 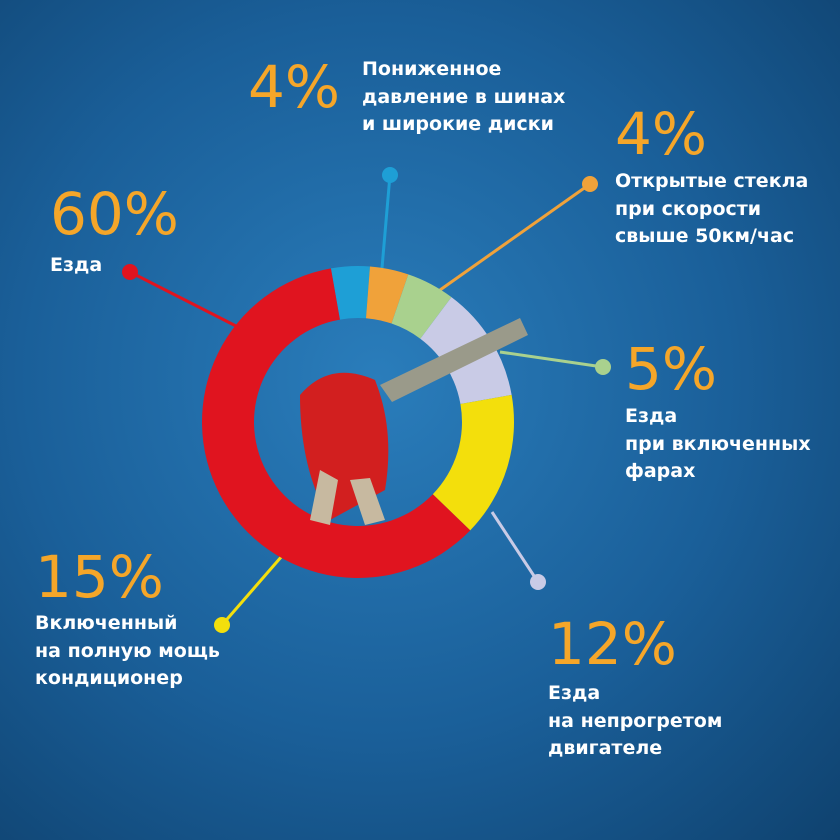 I want to click on nozzle-trigger, so click(x=347, y=497).